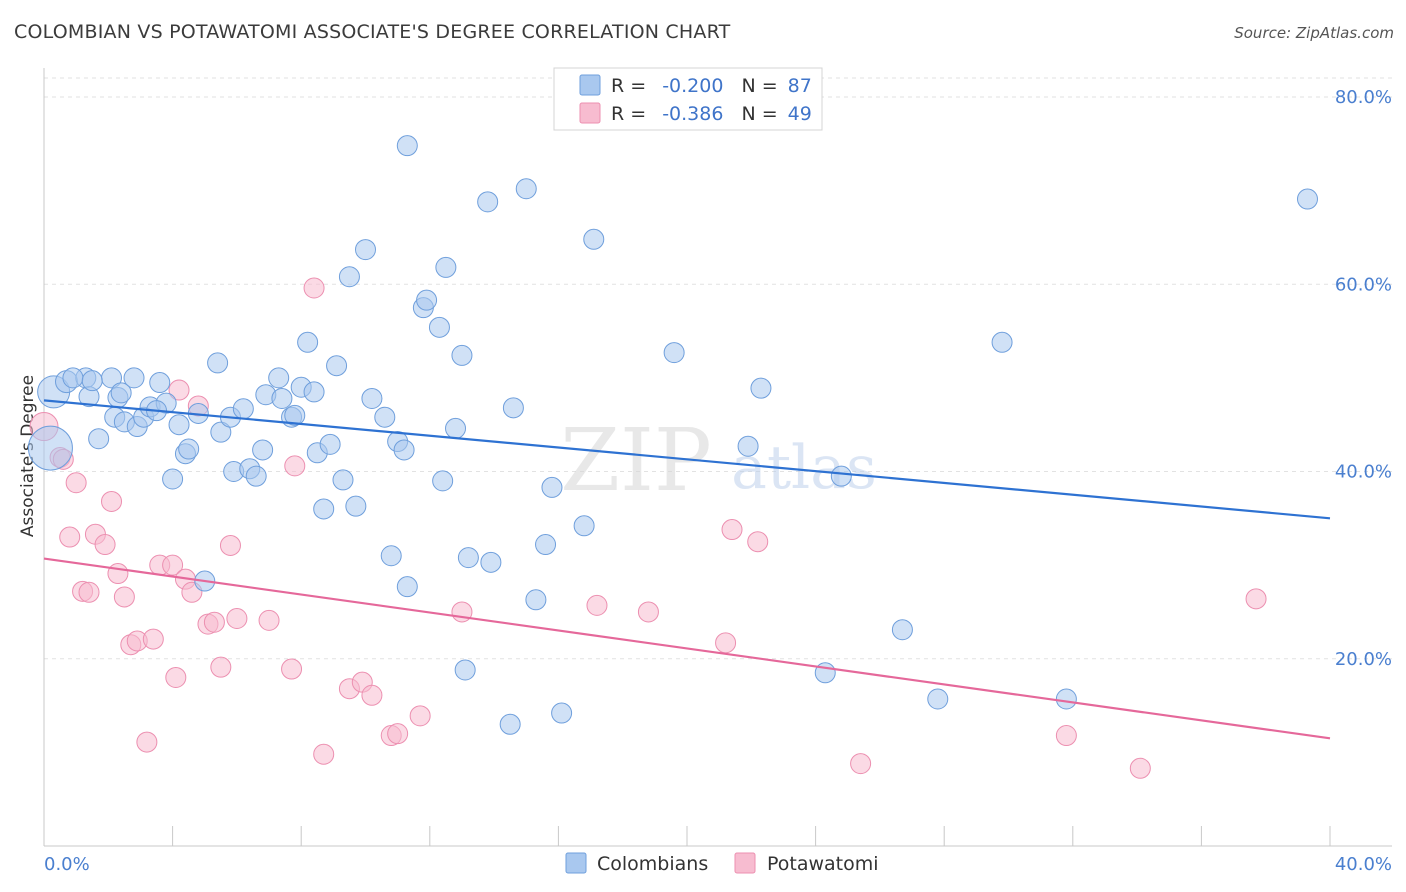  I want to click on watermark: ZIP atlas, so click(718, 461).